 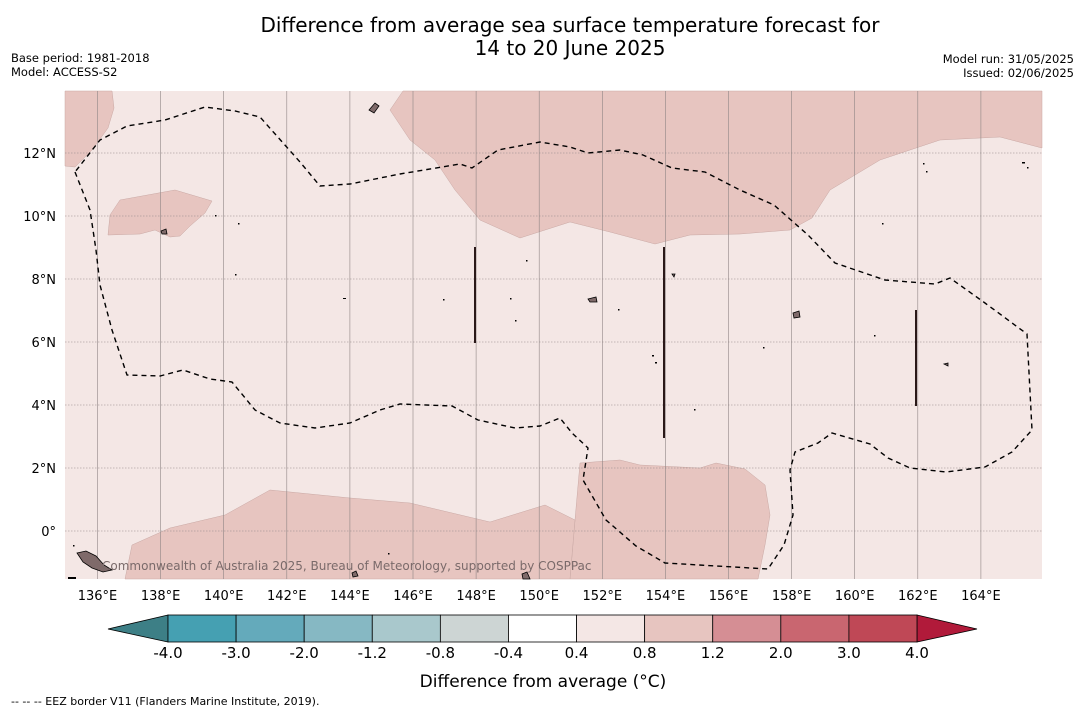 What do you see at coordinates (80, 58) in the screenshot?
I see `base-period: Base period: 1981-2018` at bounding box center [80, 58].